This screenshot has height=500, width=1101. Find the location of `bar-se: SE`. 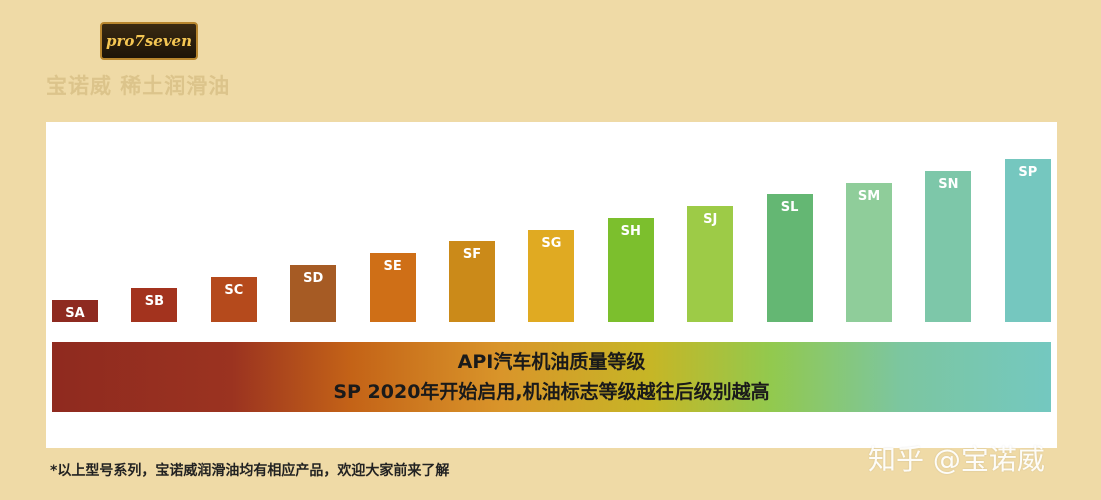

bar-se: SE is located at coordinates (392, 287).